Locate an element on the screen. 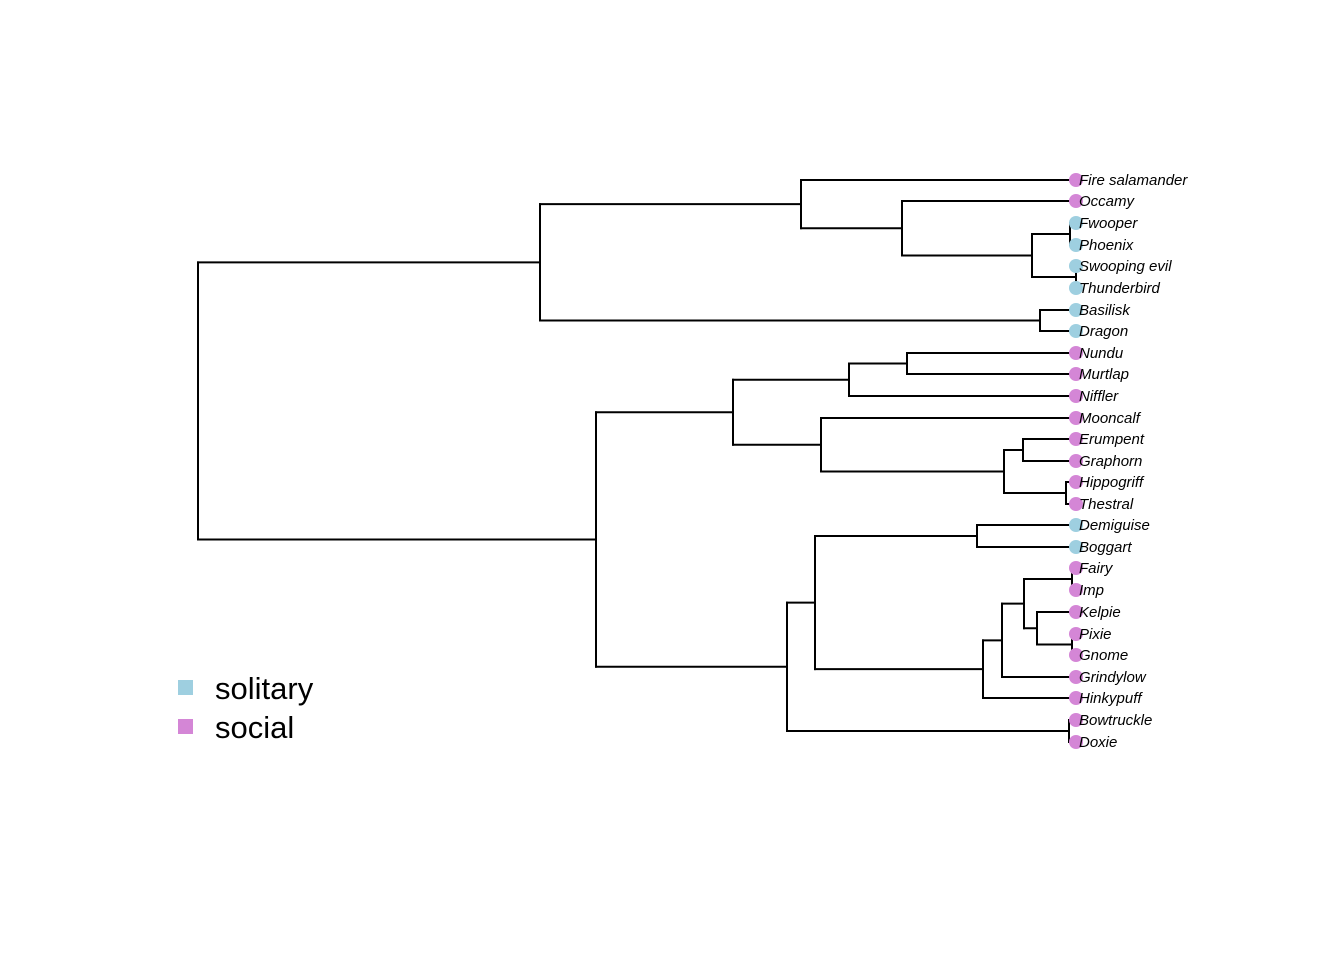  tip-label: Bowtruckle is located at coordinates (1115, 720).